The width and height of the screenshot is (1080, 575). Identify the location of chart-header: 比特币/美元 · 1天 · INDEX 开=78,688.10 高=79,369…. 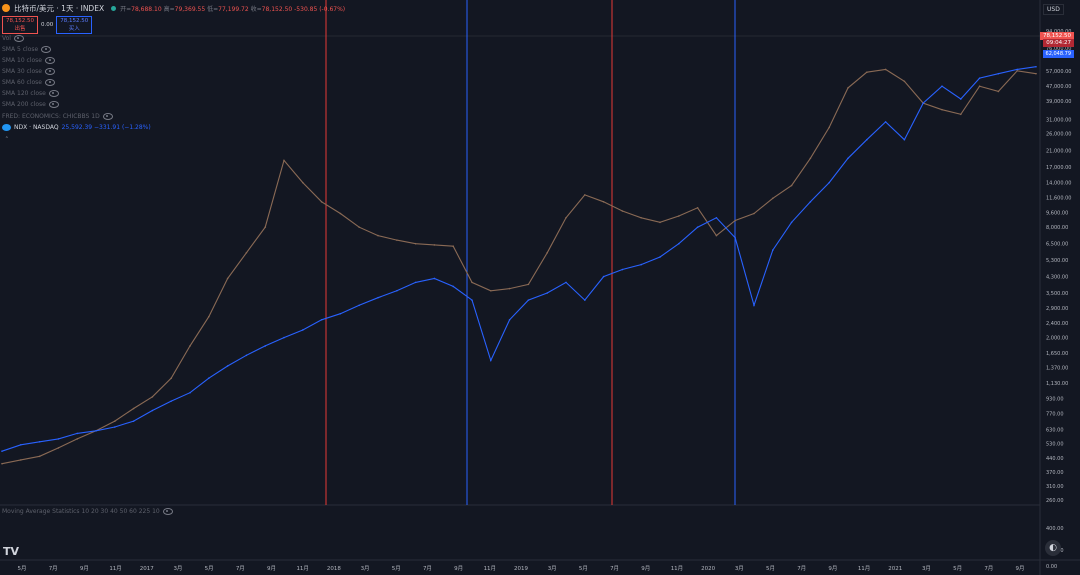
(172, 8).